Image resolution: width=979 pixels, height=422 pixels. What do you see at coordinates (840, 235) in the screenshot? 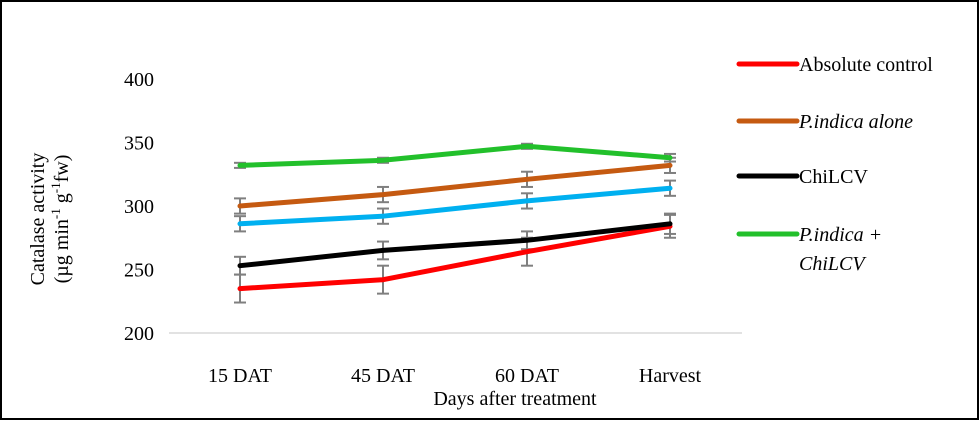
I see `legend-label: P.indica +` at bounding box center [840, 235].